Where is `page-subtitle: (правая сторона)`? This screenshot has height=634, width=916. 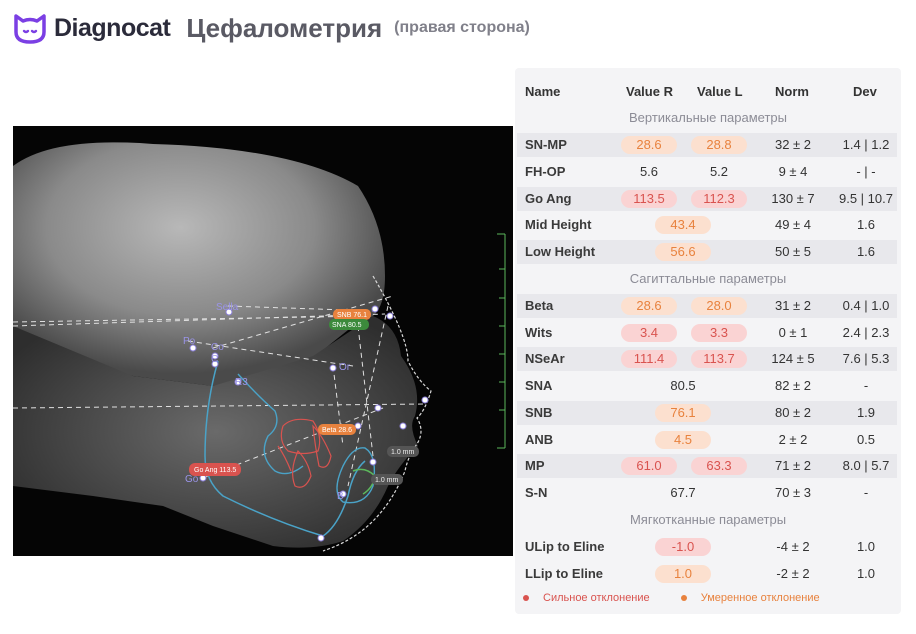 page-subtitle: (правая сторона) is located at coordinates (462, 27).